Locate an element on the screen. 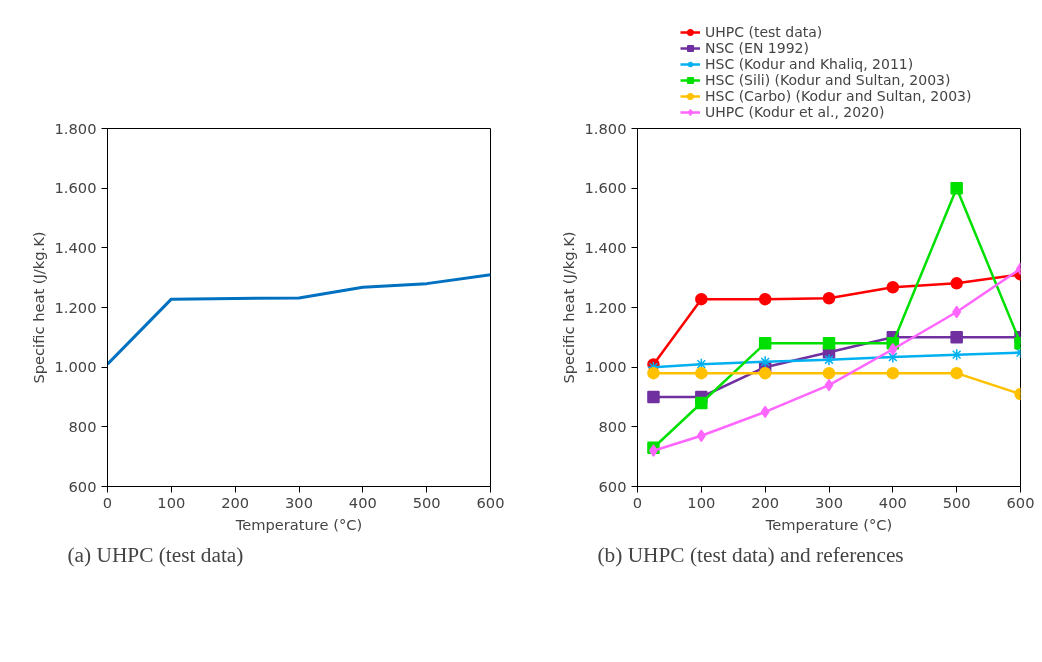 This screenshot has width=1042, height=662. legend-label: HSC (Kodur and Khaliq, 2011) is located at coordinates (809, 64).